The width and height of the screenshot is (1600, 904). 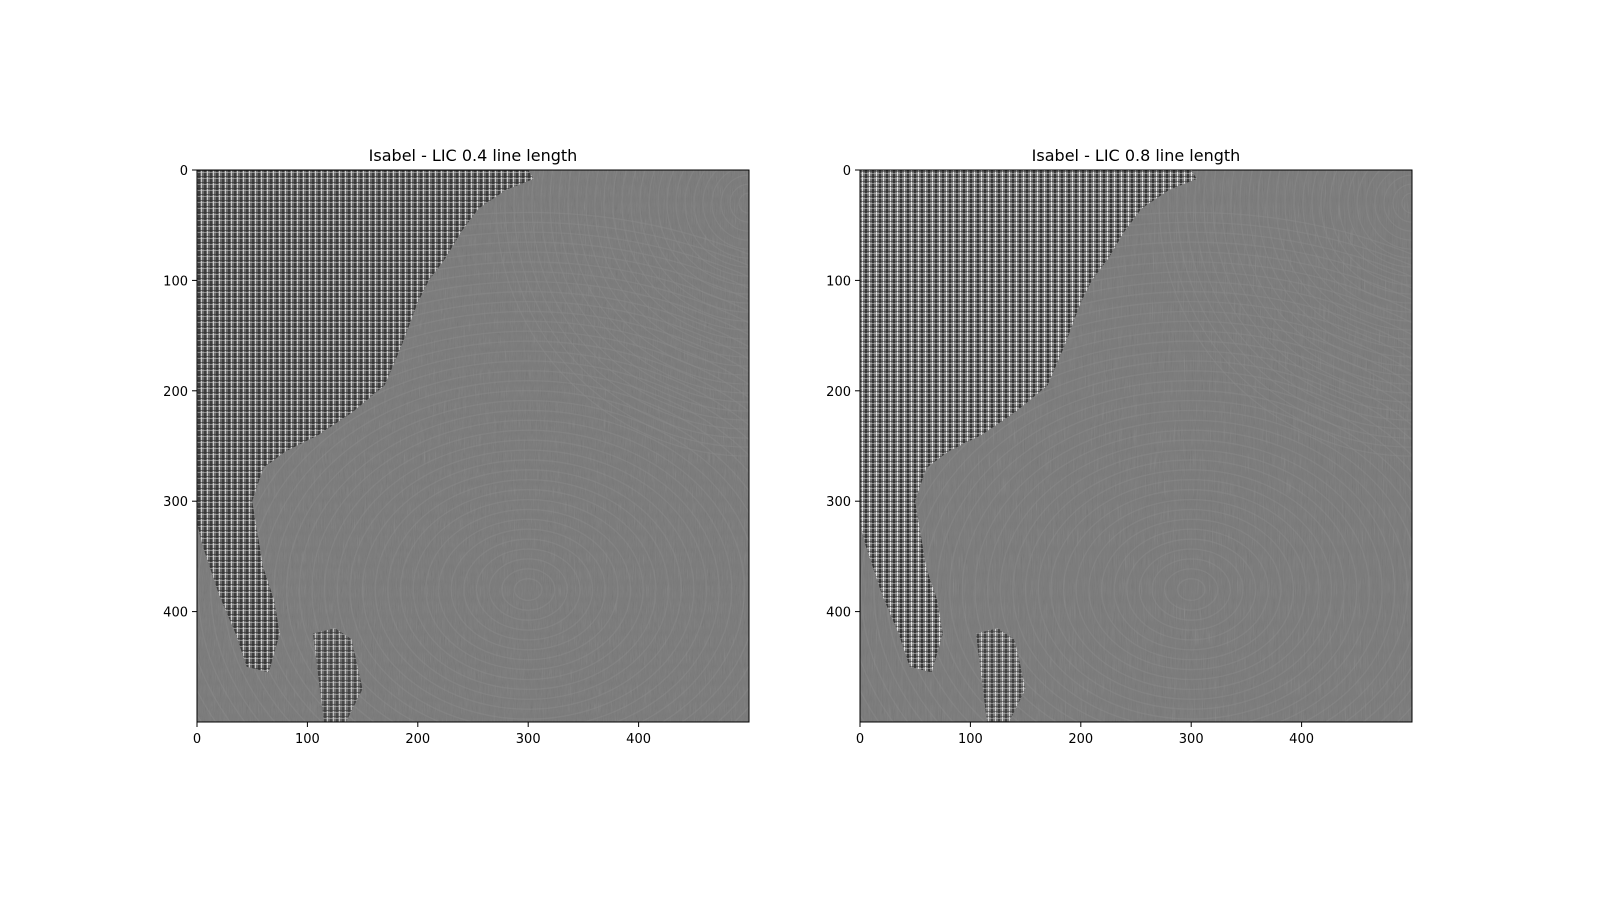 I want to click on chart-title: Isabel - LIC 0.4 line length, so click(x=473, y=155).